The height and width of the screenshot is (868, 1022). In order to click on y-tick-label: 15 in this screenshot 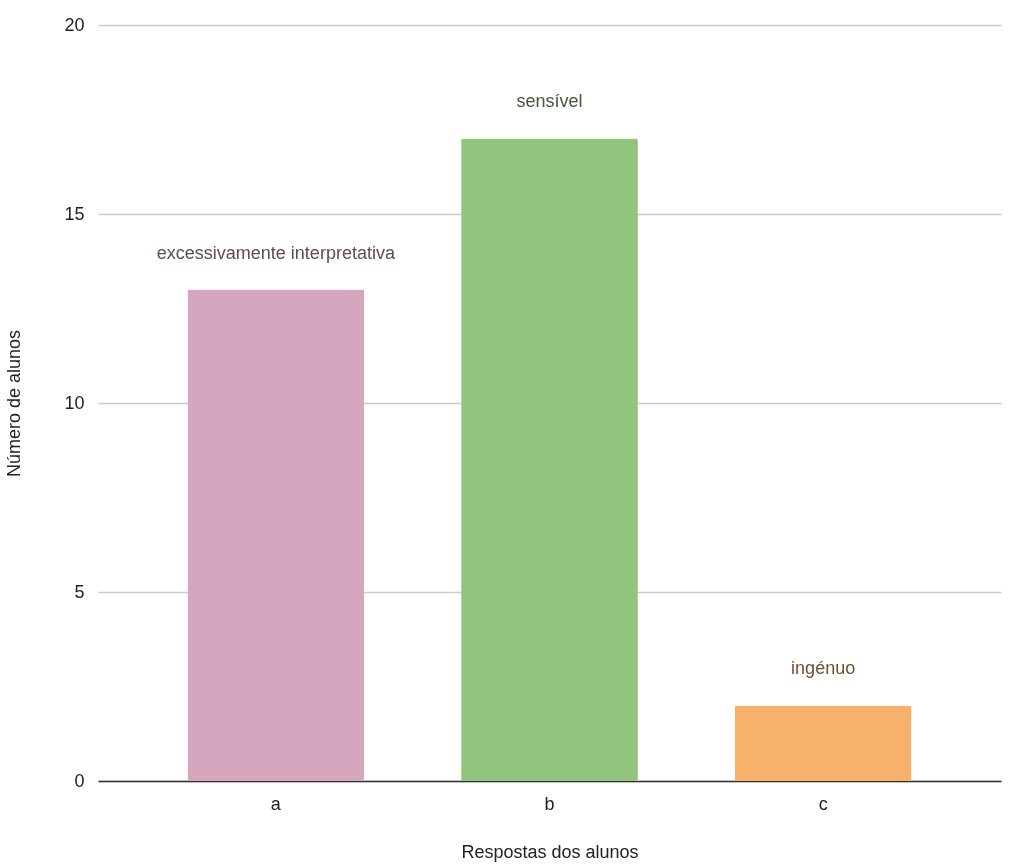, I will do `click(74, 213)`.